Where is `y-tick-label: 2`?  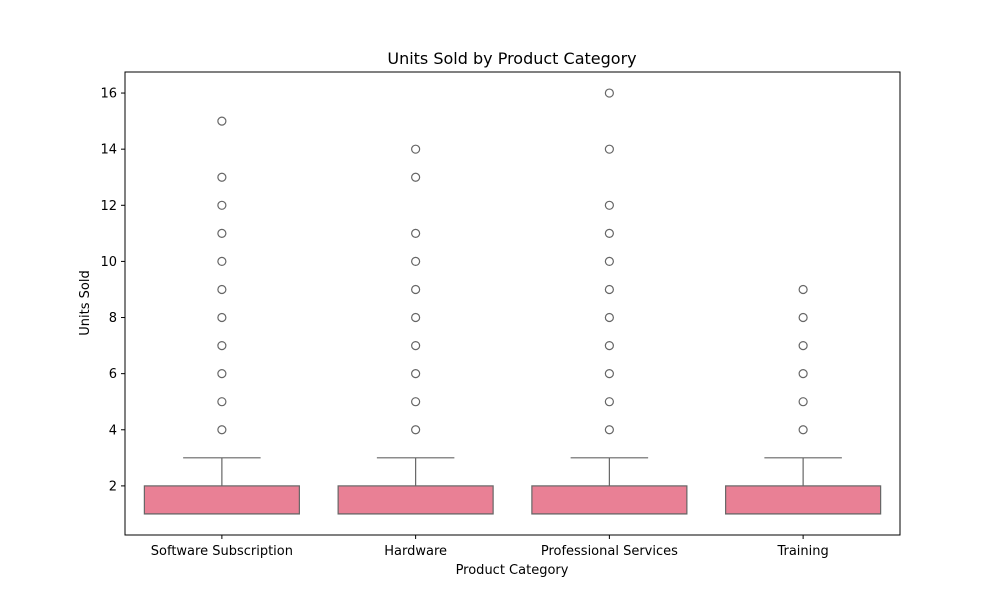
y-tick-label: 2 is located at coordinates (113, 486).